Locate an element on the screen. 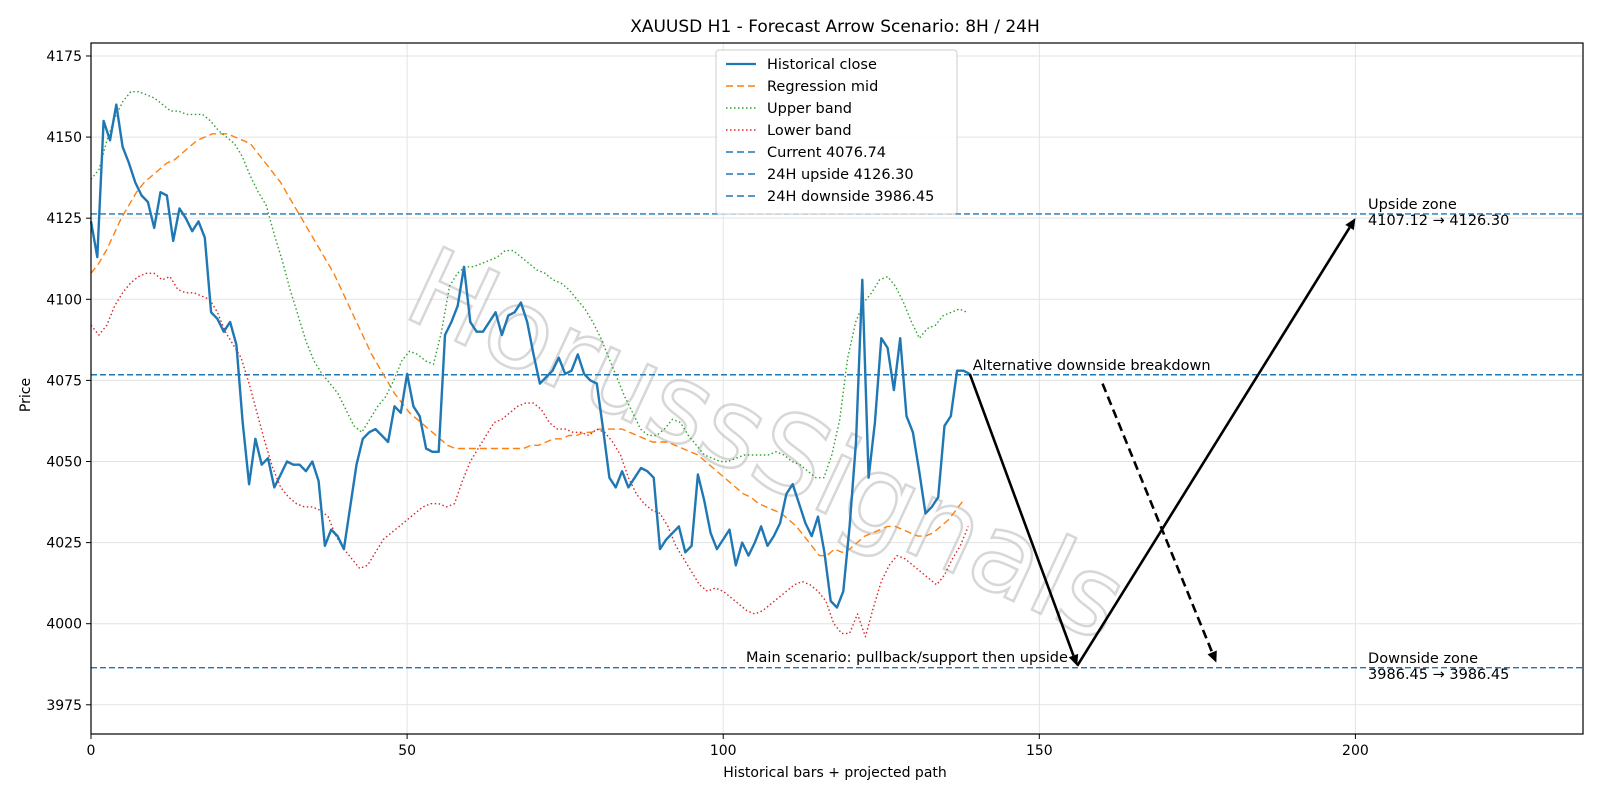 Image resolution: width=1600 pixels, height=800 pixels. legend-label: 24H downside 3986.45 is located at coordinates (850, 197).